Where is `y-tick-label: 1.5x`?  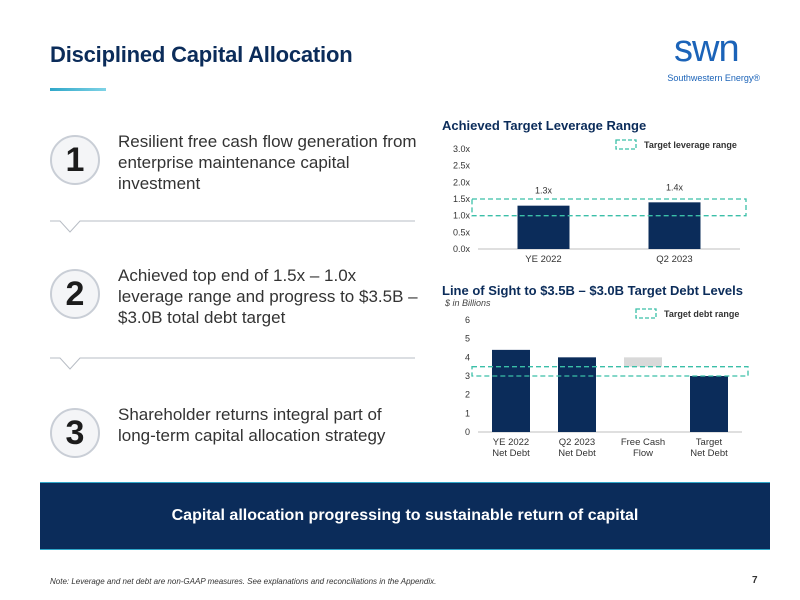 y-tick-label: 1.5x is located at coordinates (462, 199).